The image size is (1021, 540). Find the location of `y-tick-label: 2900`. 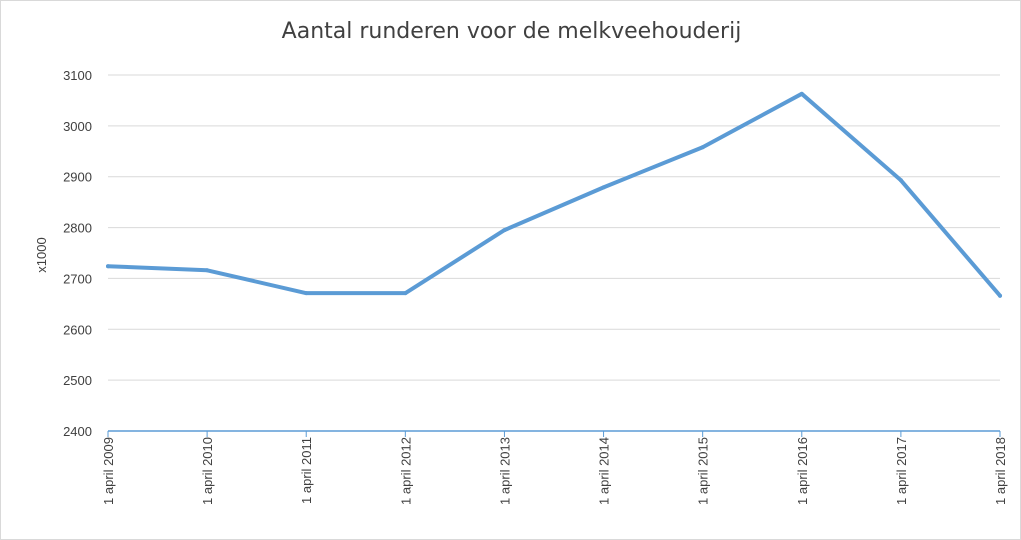

y-tick-label: 2900 is located at coordinates (77, 177).